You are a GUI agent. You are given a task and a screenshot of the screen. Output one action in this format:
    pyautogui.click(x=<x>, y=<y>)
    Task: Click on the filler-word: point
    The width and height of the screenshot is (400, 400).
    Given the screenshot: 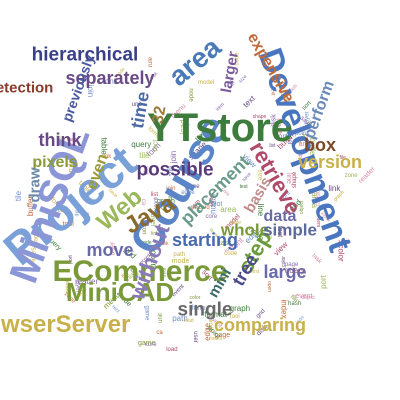 What is the action you would take?
    pyautogui.click(x=301, y=134)
    